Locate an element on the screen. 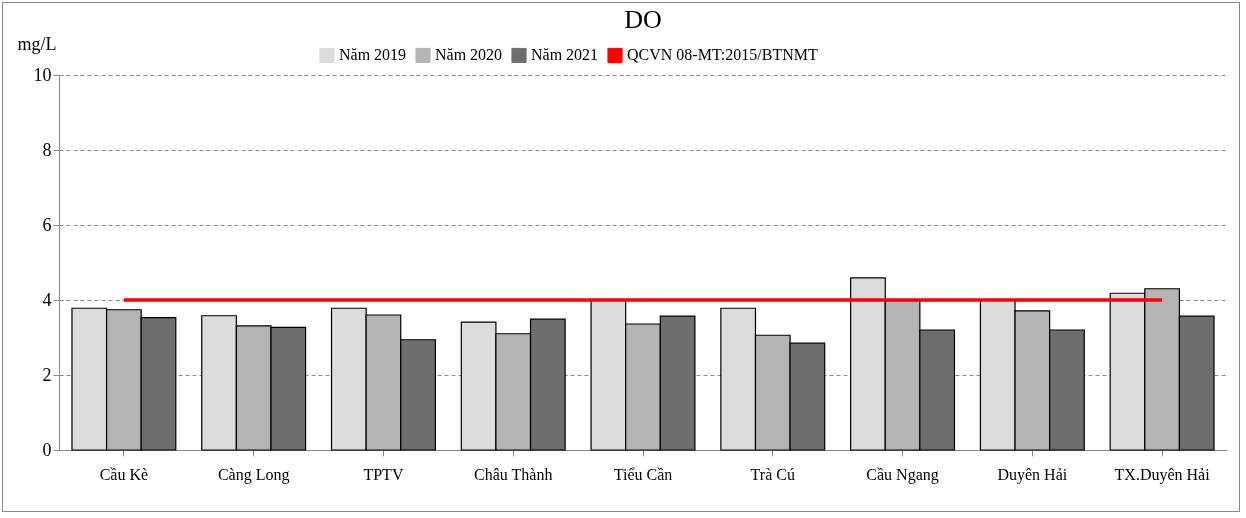 This screenshot has width=1246, height=518. x-tick-label: Càng Long is located at coordinates (253, 474).